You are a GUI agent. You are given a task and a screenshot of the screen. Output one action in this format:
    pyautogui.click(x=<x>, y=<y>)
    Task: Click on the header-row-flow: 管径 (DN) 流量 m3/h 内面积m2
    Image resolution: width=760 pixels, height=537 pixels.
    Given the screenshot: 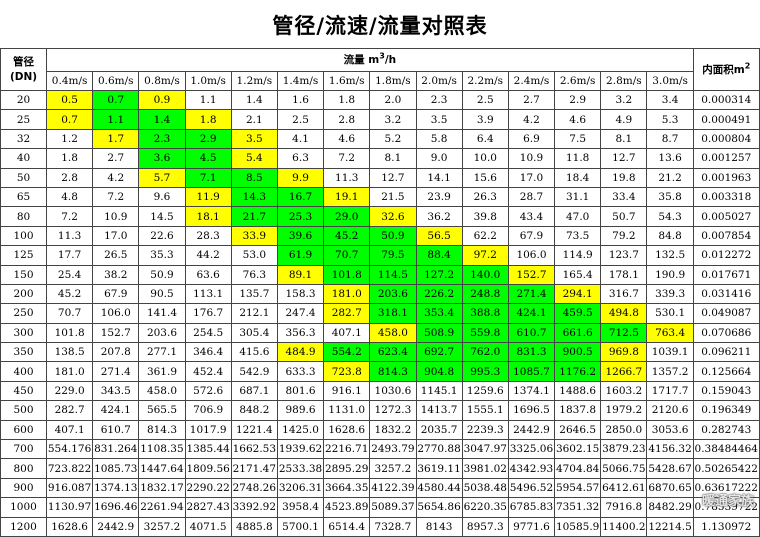 What is the action you would take?
    pyautogui.click(x=380, y=69)
    